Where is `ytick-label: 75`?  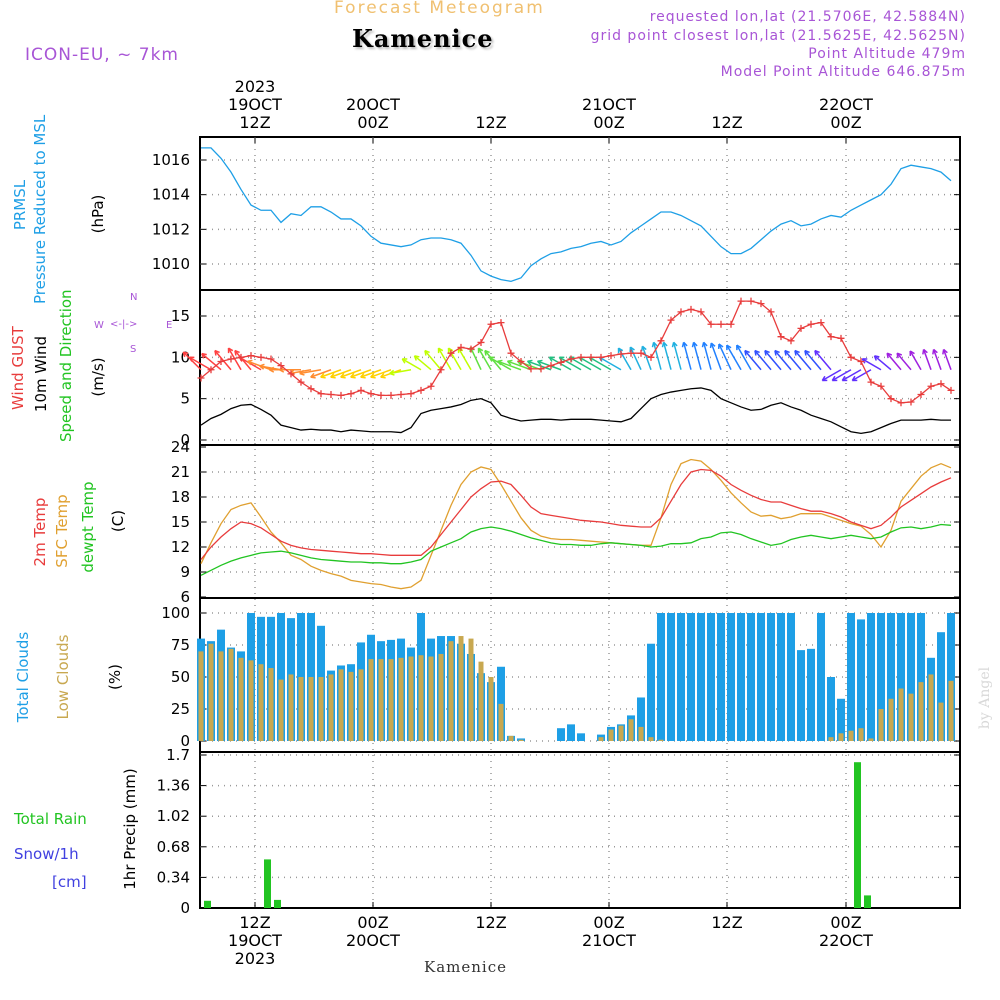
ytick-label: 75 is located at coordinates (180, 645).